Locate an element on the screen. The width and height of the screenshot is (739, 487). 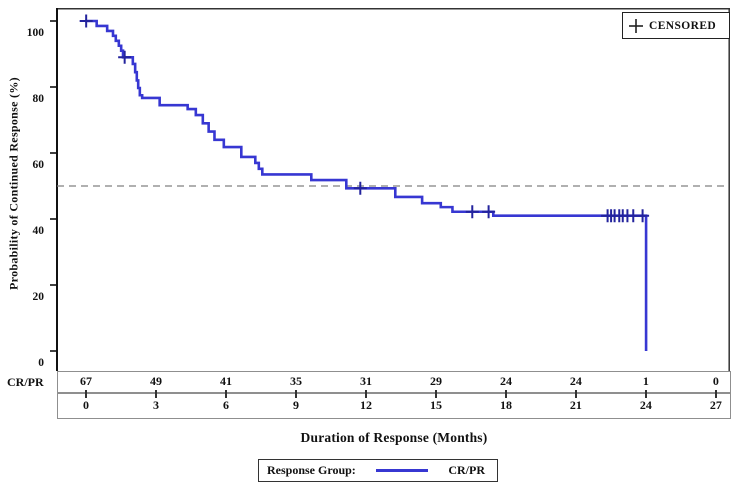
at-risk-value: 49 is located at coordinates (155, 381).